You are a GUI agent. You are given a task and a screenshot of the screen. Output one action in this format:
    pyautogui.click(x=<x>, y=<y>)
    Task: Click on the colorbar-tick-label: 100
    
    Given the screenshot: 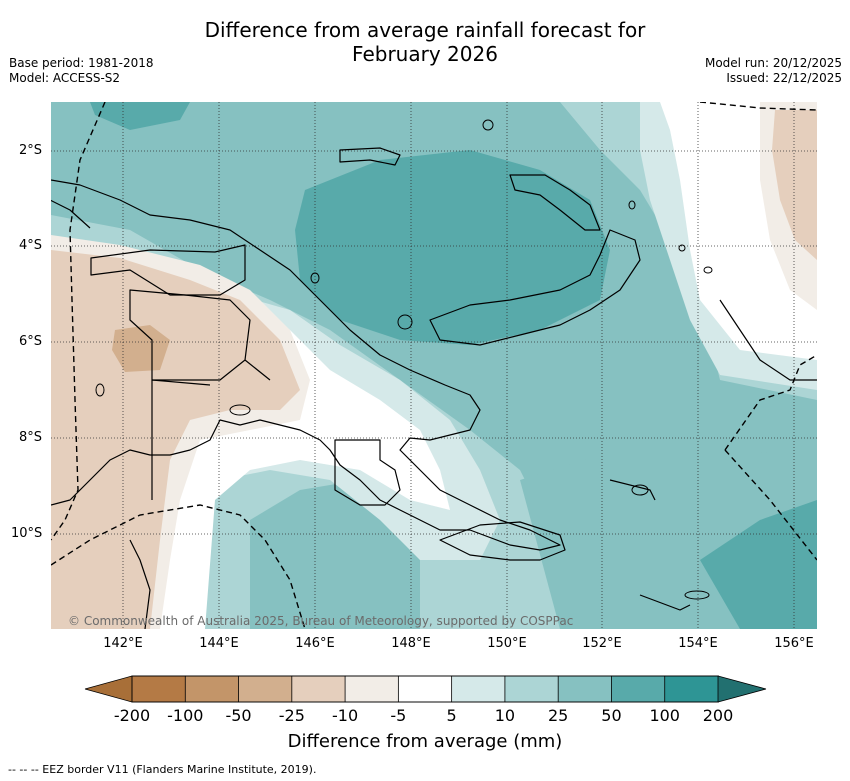 What is the action you would take?
    pyautogui.click(x=664, y=715)
    